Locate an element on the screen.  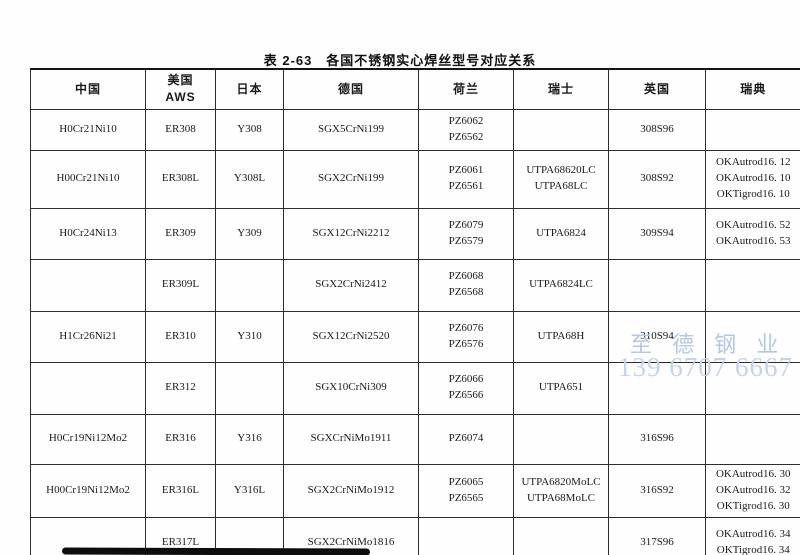
cell-usa-aws: ER310 is located at coordinates (180, 336).